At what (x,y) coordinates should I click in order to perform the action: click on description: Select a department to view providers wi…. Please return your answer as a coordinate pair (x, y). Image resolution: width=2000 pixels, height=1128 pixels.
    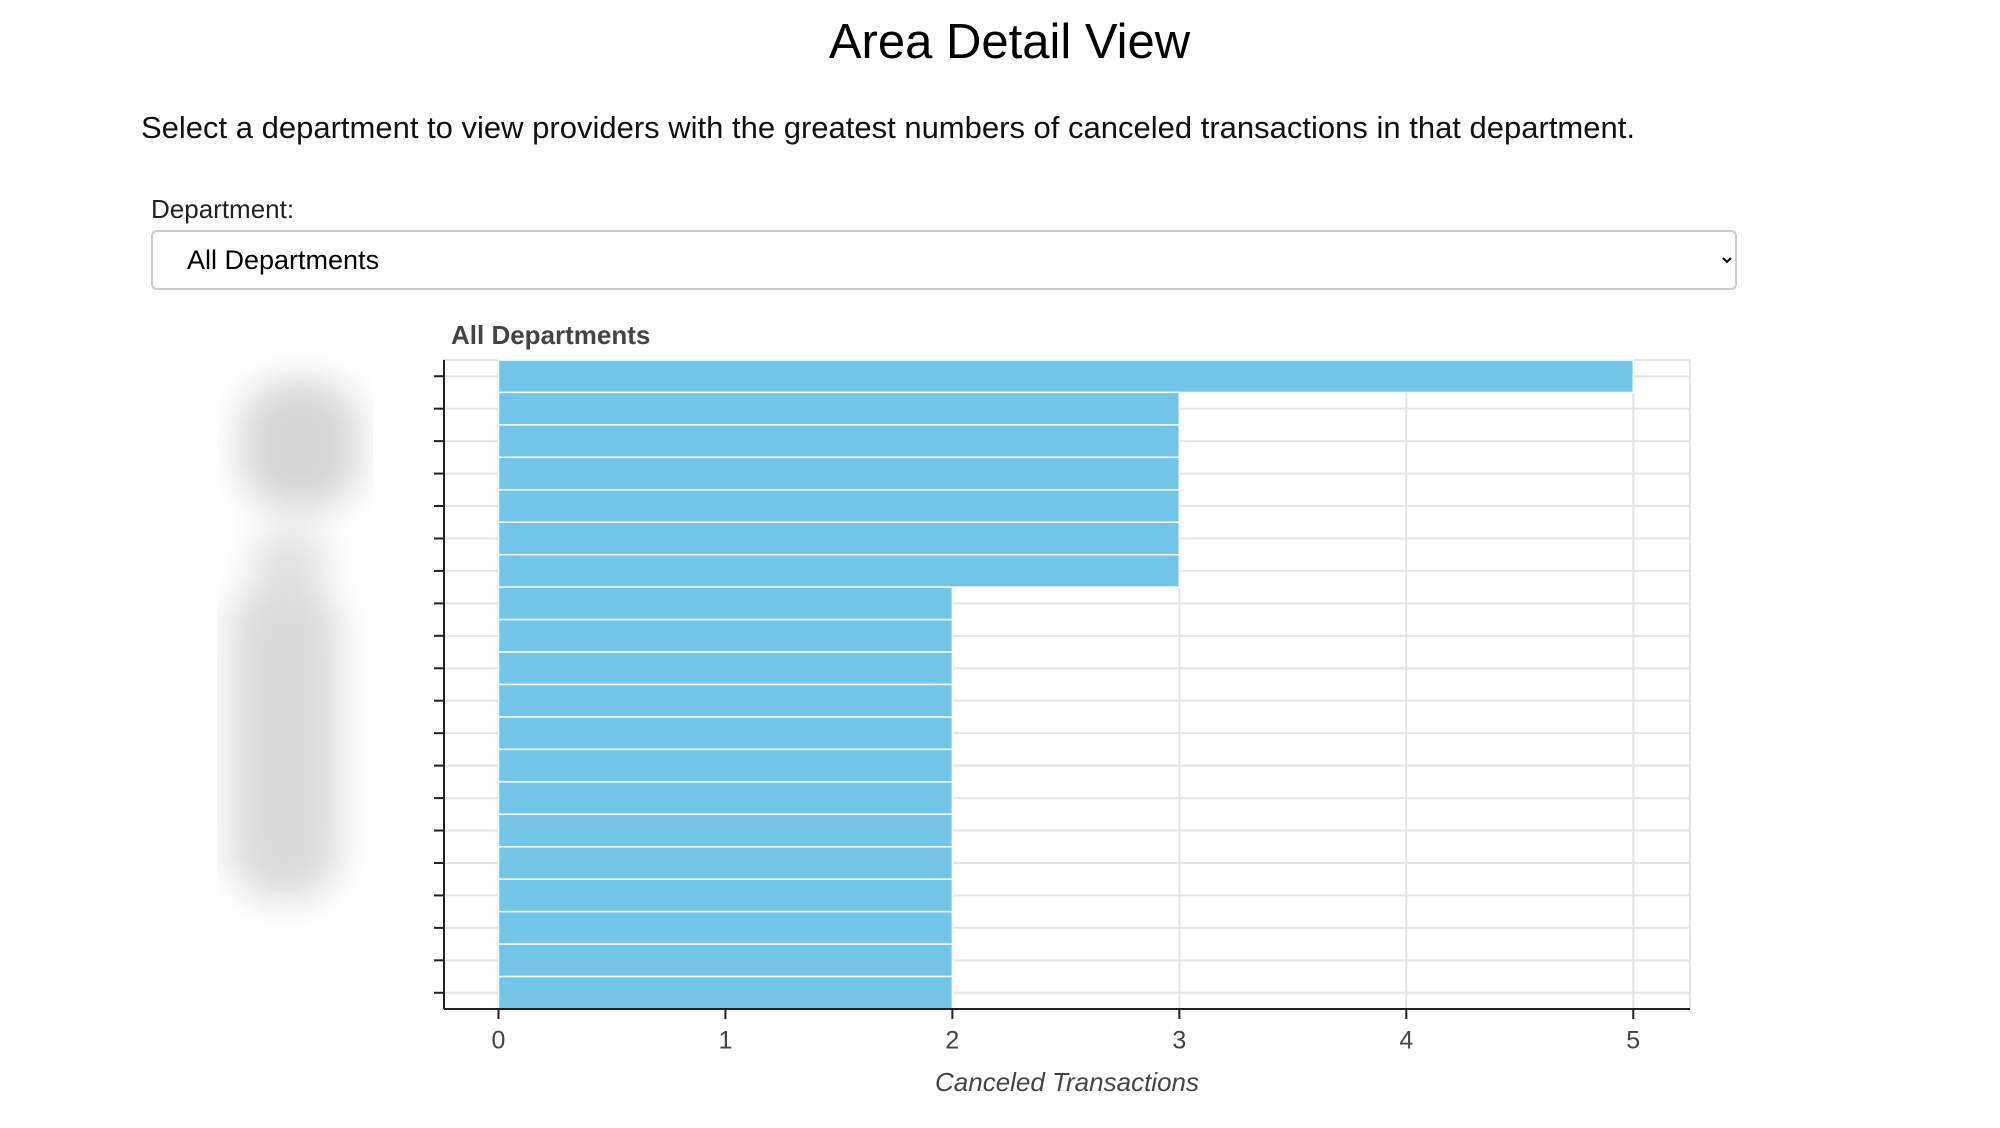
    Looking at the image, I should click on (888, 127).